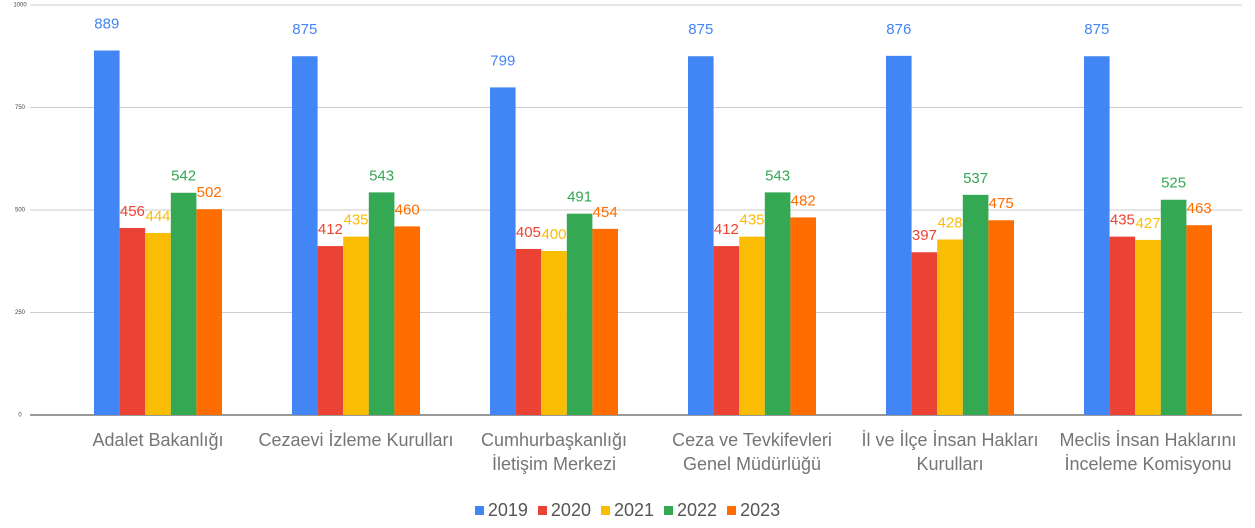 The height and width of the screenshot is (528, 1255). What do you see at coordinates (183, 176) in the screenshot?
I see `value-label: 542` at bounding box center [183, 176].